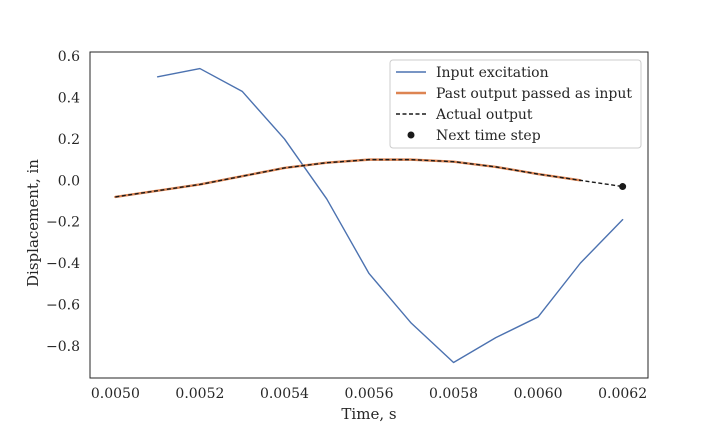 The width and height of the screenshot is (720, 432). Describe the element at coordinates (69, 140) in the screenshot. I see `y-tick-label: 0.2` at that location.